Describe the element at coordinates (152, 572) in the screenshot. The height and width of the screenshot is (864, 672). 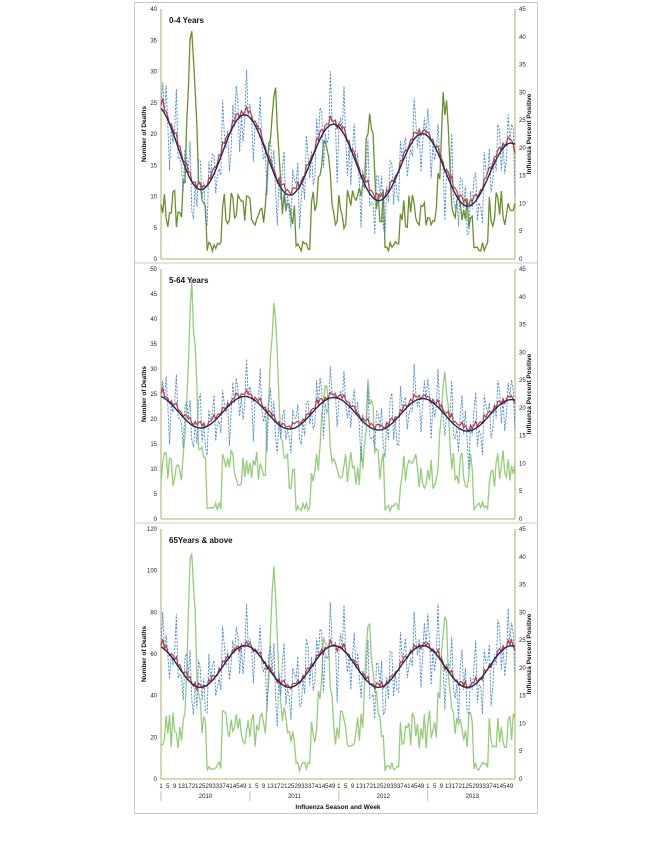
I see `left-tick-label: 100` at that location.